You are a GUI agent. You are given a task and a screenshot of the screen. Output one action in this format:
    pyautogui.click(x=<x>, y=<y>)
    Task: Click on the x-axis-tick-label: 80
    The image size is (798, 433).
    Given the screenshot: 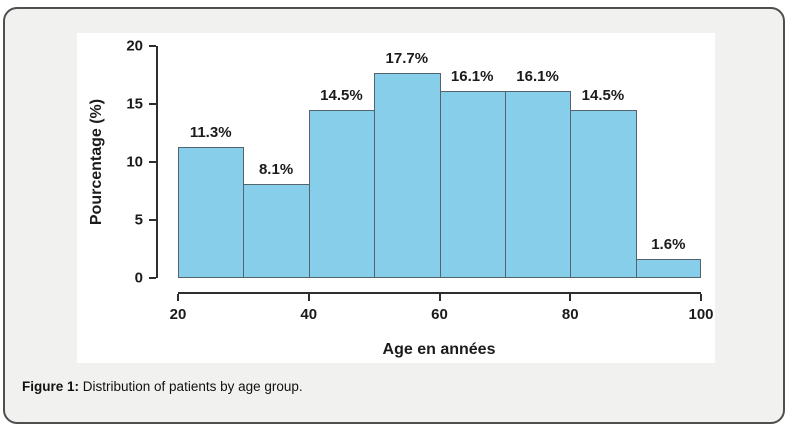 What is the action you would take?
    pyautogui.click(x=570, y=314)
    